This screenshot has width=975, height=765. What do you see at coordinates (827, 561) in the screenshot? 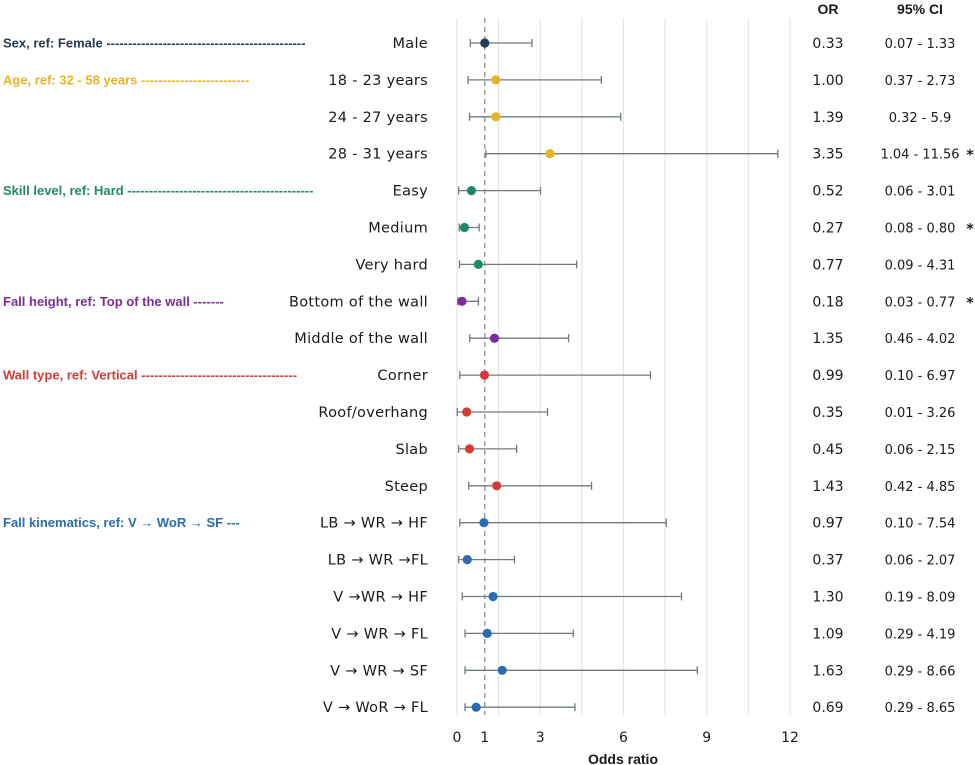
I see `or-value: 0.37` at bounding box center [827, 561].